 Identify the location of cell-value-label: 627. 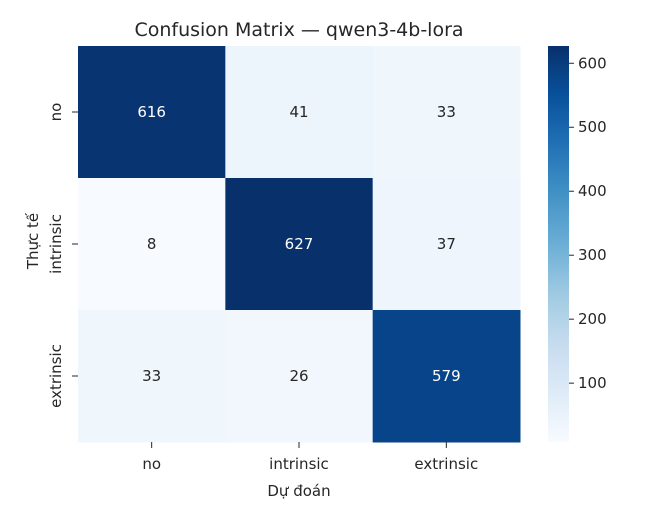
(299, 244).